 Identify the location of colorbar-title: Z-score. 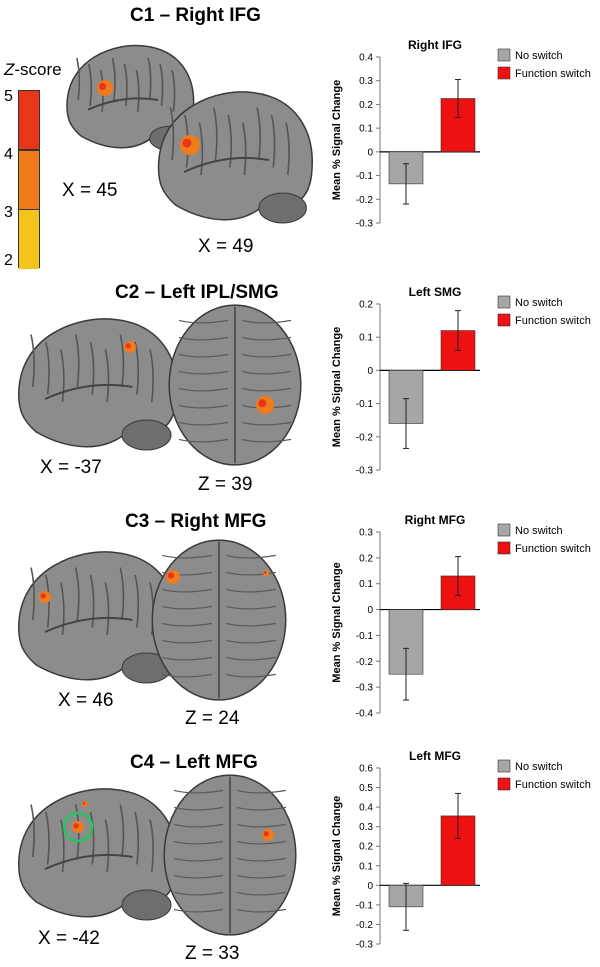
(33, 69).